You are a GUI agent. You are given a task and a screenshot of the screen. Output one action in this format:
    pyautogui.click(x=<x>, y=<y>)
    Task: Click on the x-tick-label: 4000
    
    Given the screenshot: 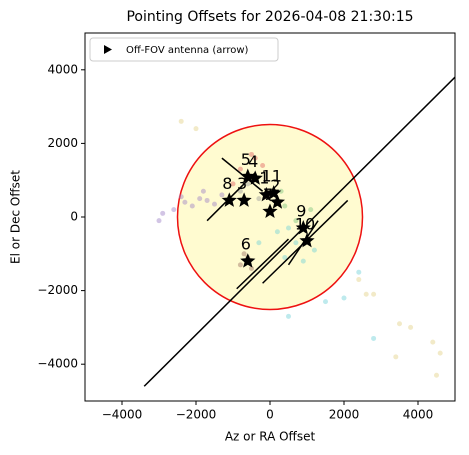 What is the action you would take?
    pyautogui.click(x=418, y=415)
    